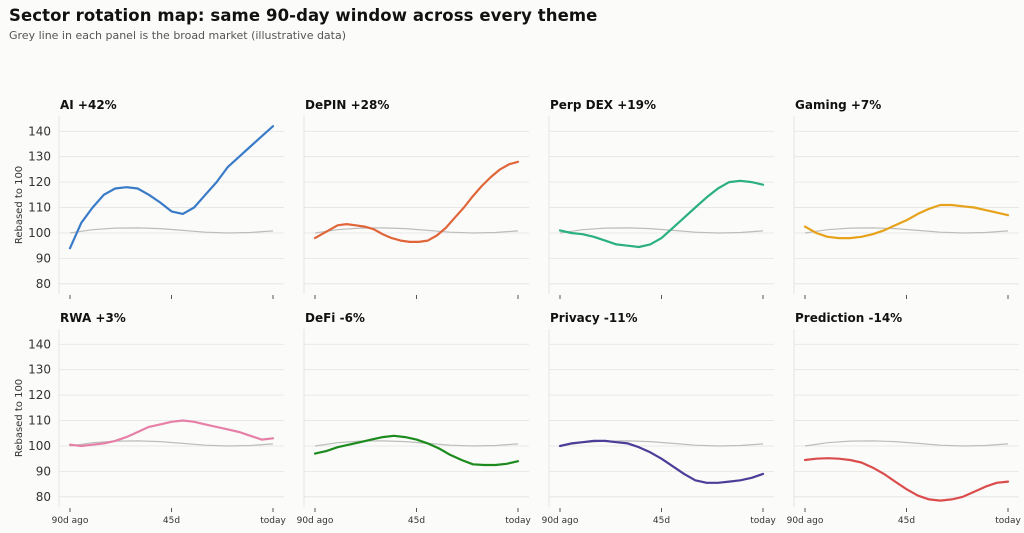  What do you see at coordinates (838, 105) in the screenshot?
I see `panel-title: Gaming +7%` at bounding box center [838, 105].